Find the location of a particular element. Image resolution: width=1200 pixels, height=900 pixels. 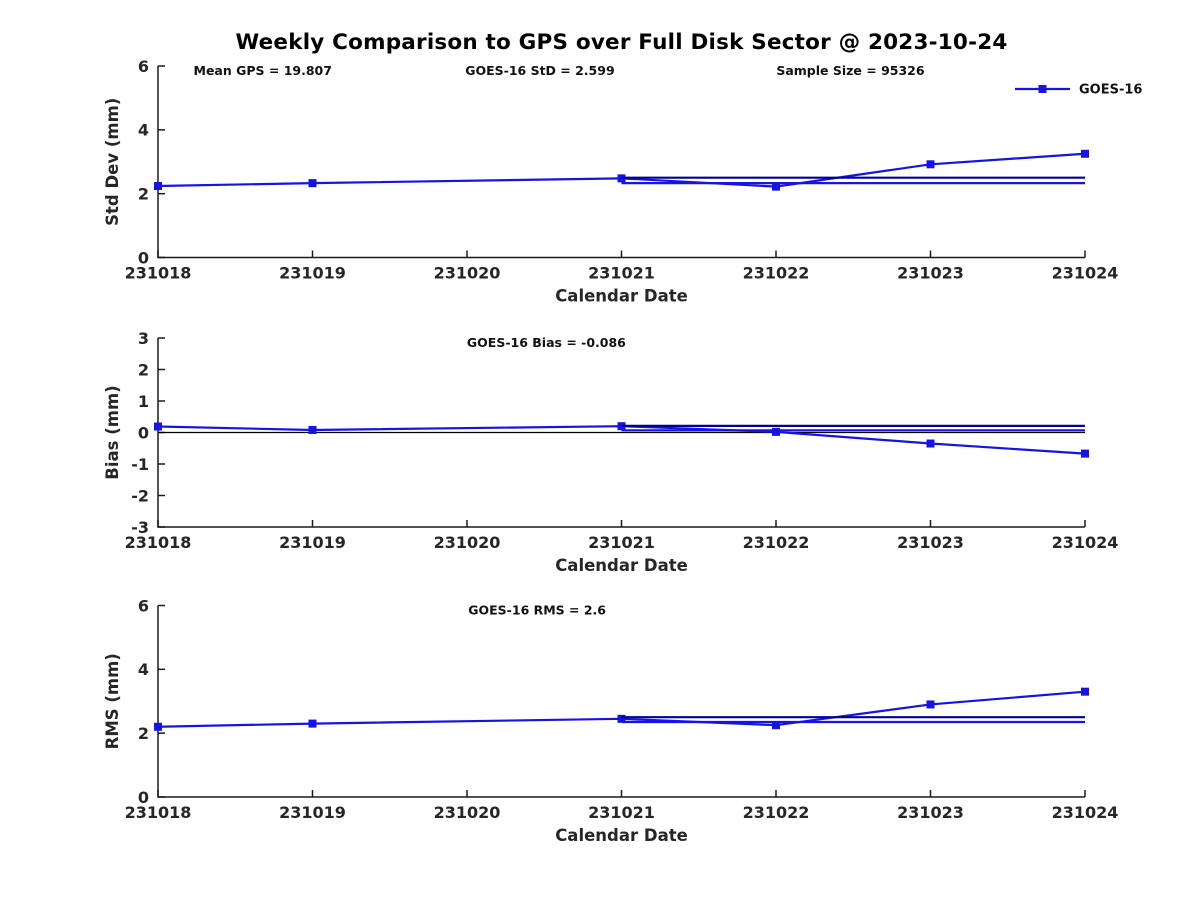

y-axis-label: RMS (mm) is located at coordinates (112, 701).